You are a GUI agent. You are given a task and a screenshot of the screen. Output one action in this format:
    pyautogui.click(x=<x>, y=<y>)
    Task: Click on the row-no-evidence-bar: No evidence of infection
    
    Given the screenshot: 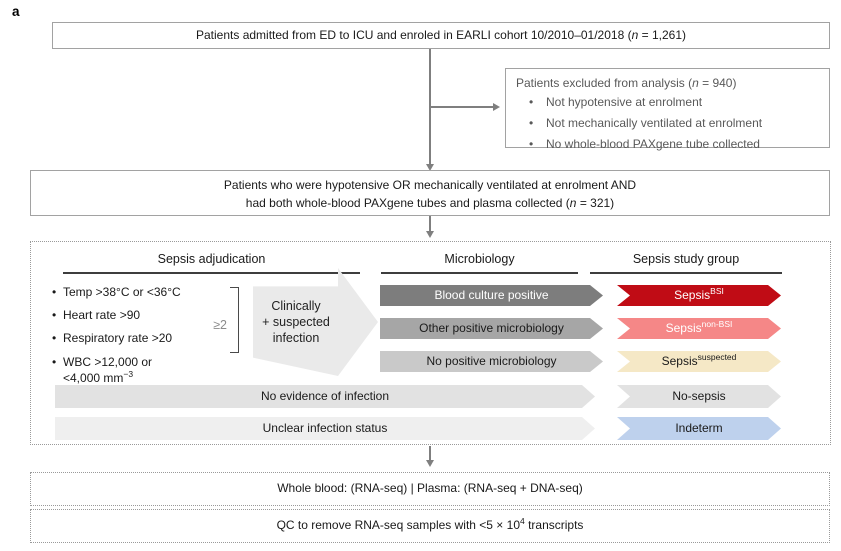 What is the action you would take?
    pyautogui.click(x=325, y=396)
    